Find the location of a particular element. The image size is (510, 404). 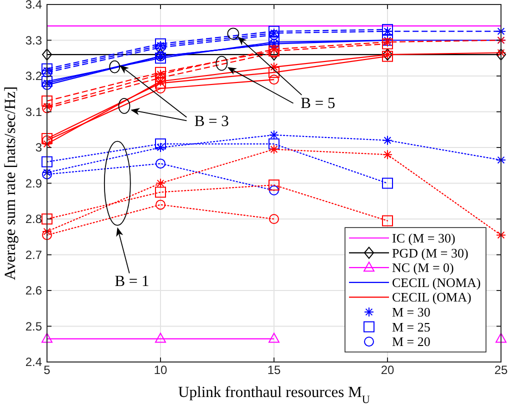

y-tick-label: 3.3 is located at coordinates (33, 40).